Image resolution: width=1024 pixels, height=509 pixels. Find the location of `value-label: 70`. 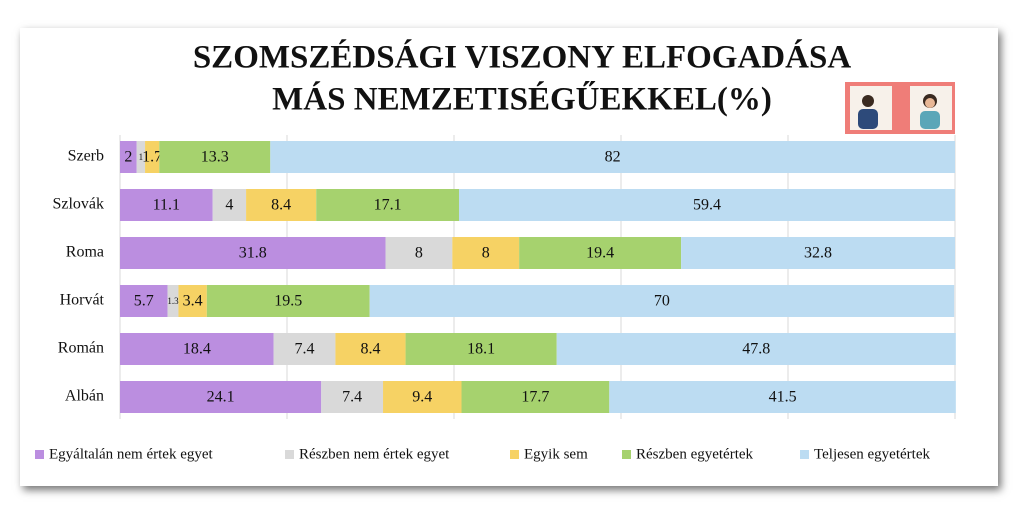

value-label: 70 is located at coordinates (662, 301).